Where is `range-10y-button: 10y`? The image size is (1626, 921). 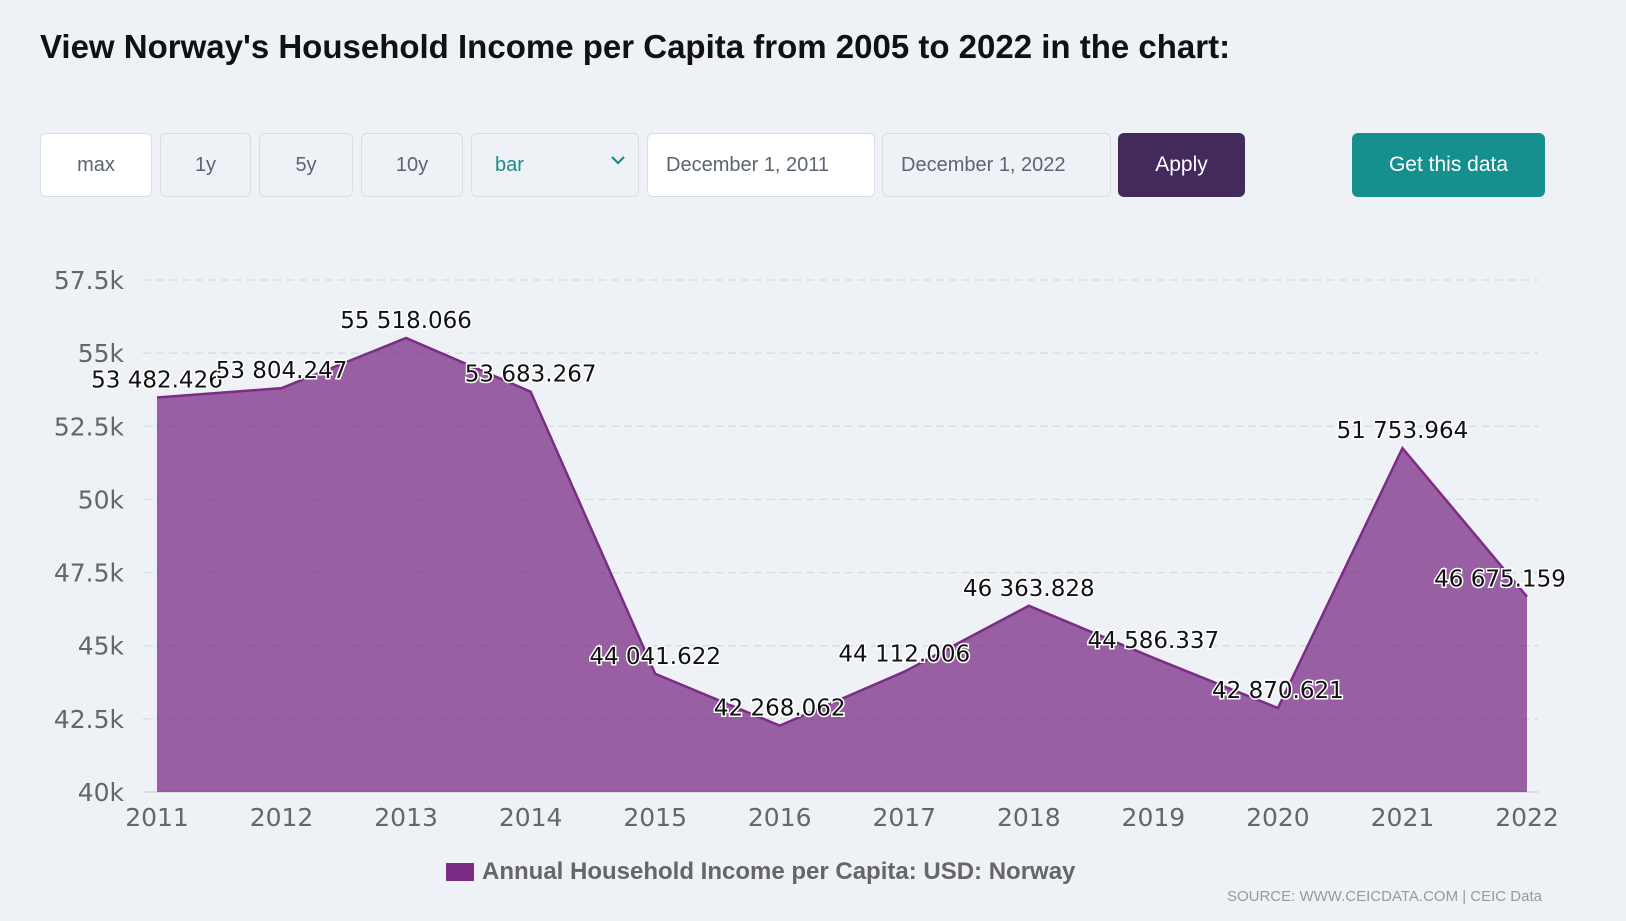
range-10y-button: 10y is located at coordinates (412, 165).